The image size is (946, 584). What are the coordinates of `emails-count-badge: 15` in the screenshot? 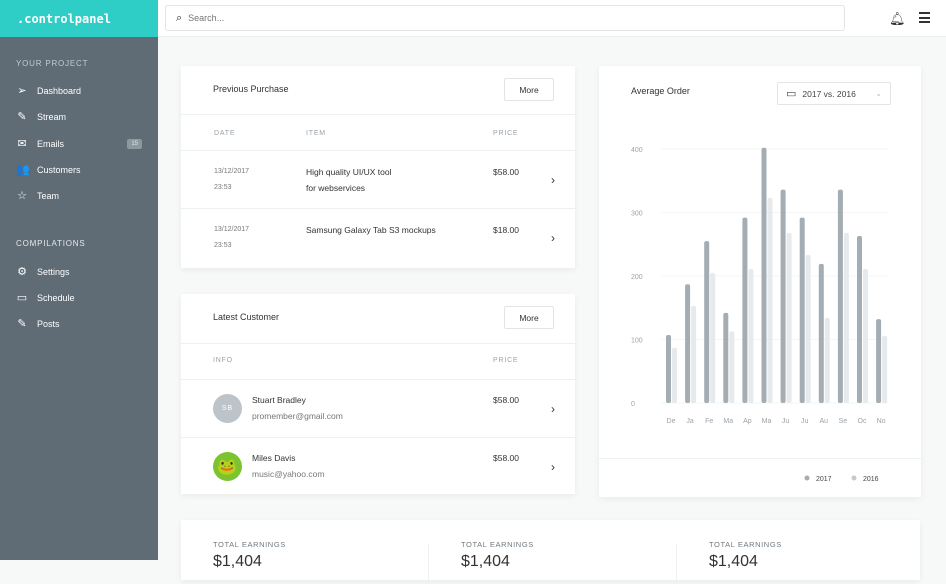 It's located at (134, 143).